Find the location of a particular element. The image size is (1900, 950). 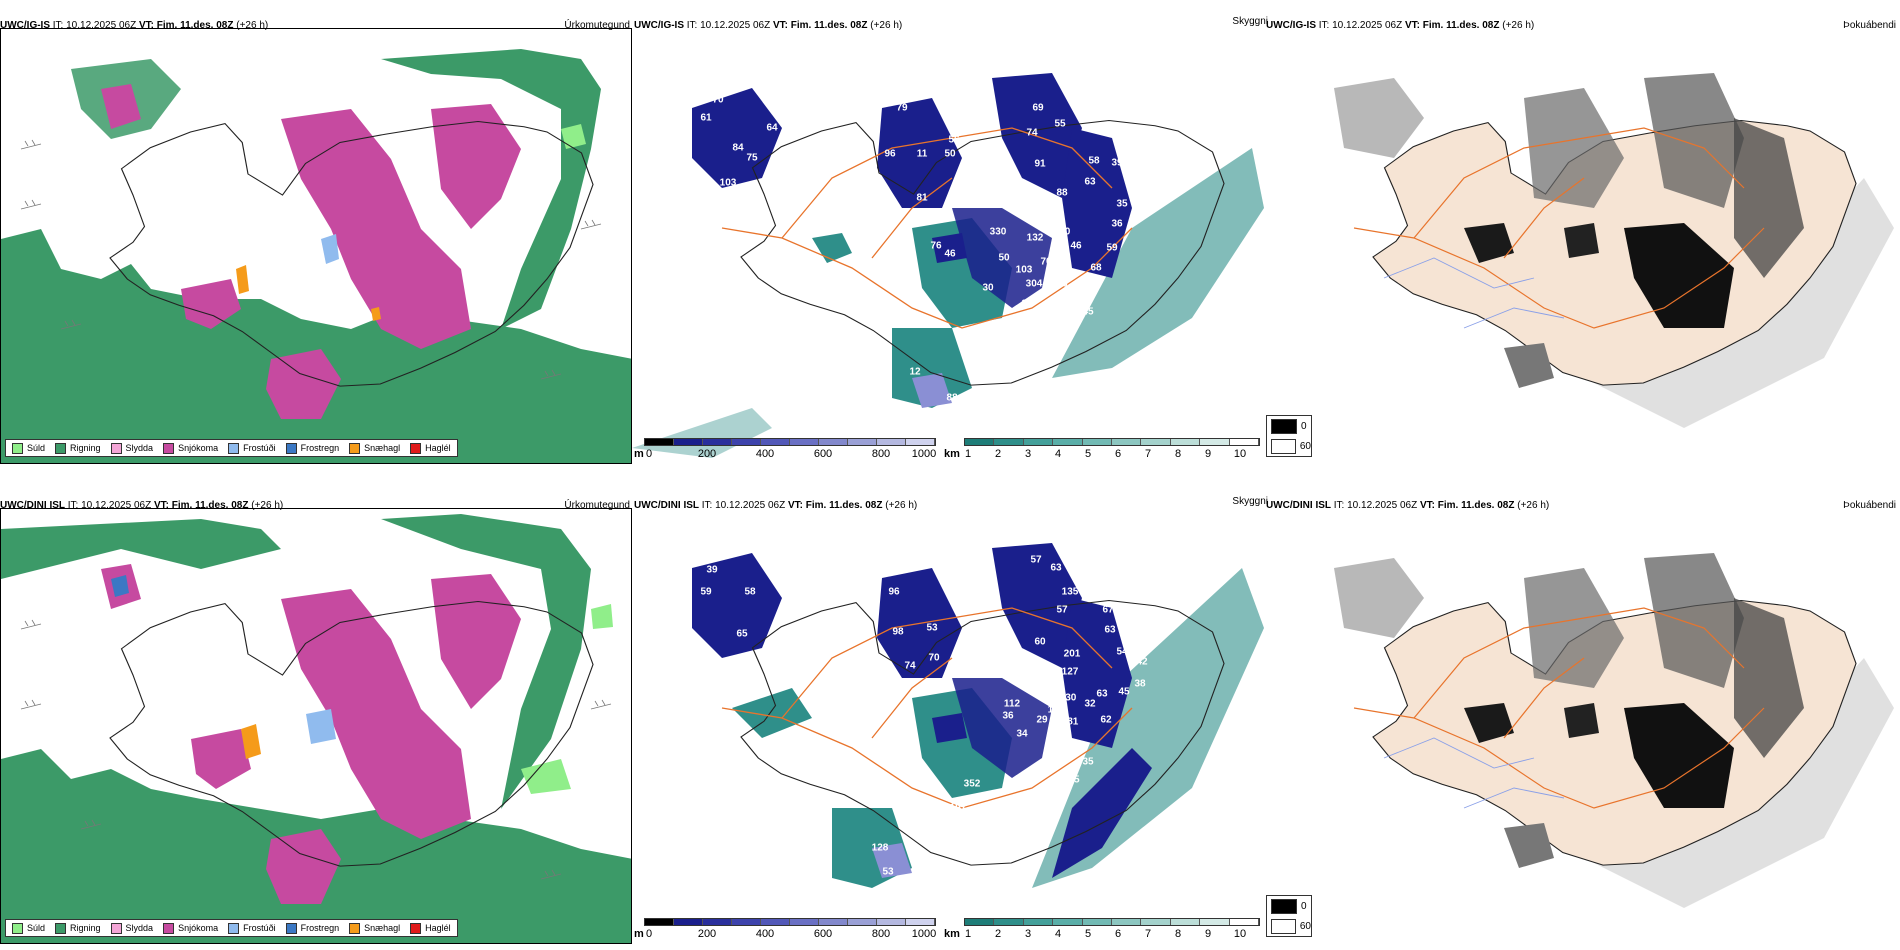

cloud-value: 127 is located at coordinates (1070, 672).